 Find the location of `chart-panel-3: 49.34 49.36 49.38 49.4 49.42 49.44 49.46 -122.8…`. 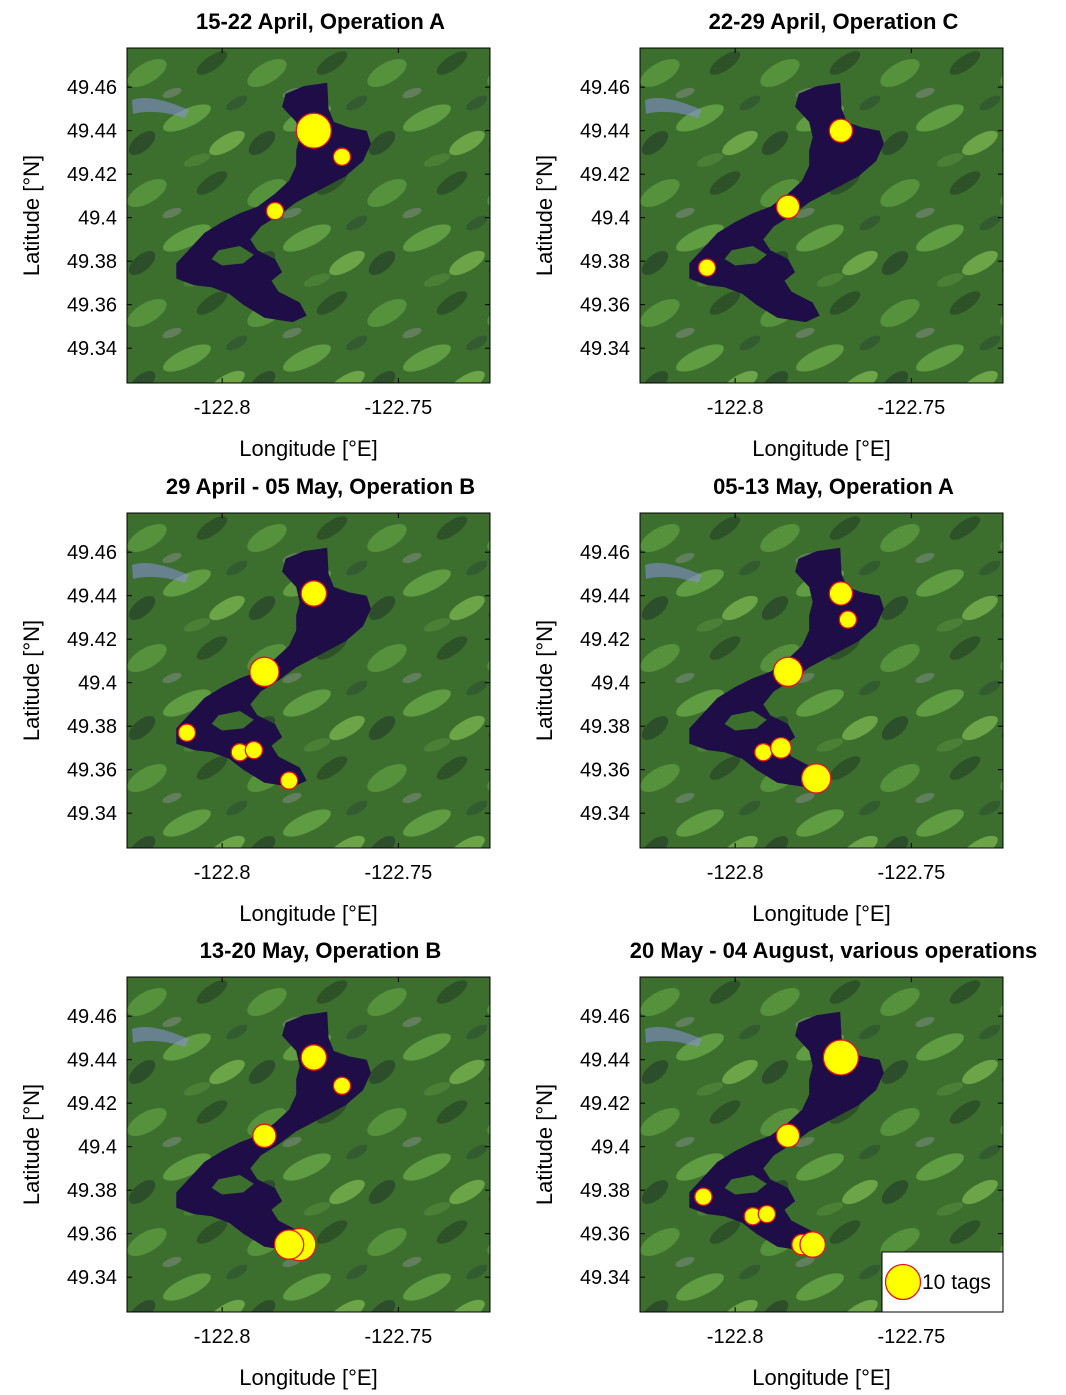

chart-panel-3: 49.34 49.36 49.38 49.4 49.42 49.44 49.46 -122.8… is located at coordinates (255, 700).